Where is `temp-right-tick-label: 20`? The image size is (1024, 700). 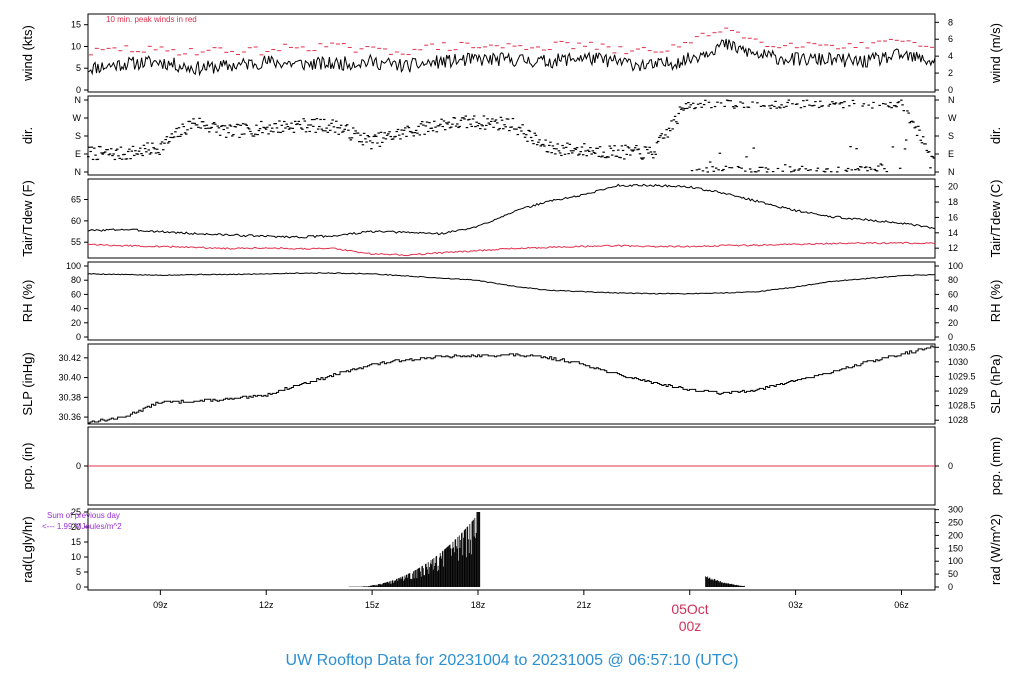
temp-right-tick-label: 20 is located at coordinates (953, 187).